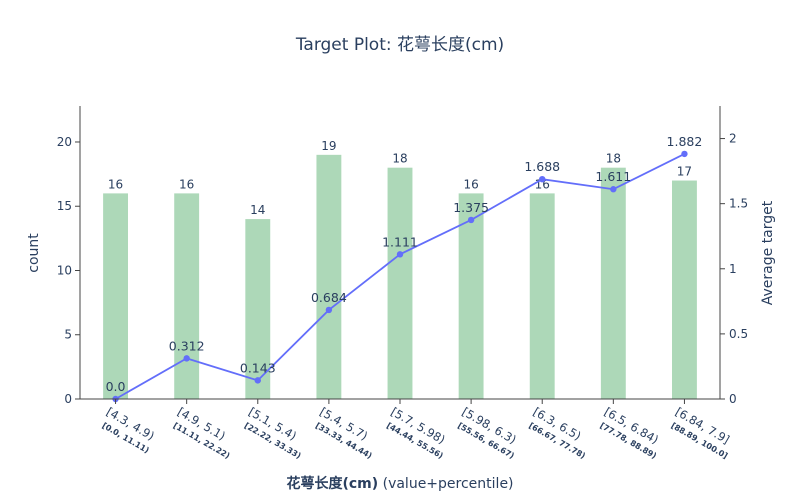 This screenshot has width=800, height=500. What do you see at coordinates (684, 172) in the screenshot?
I see `bar-value-label: 17` at bounding box center [684, 172].